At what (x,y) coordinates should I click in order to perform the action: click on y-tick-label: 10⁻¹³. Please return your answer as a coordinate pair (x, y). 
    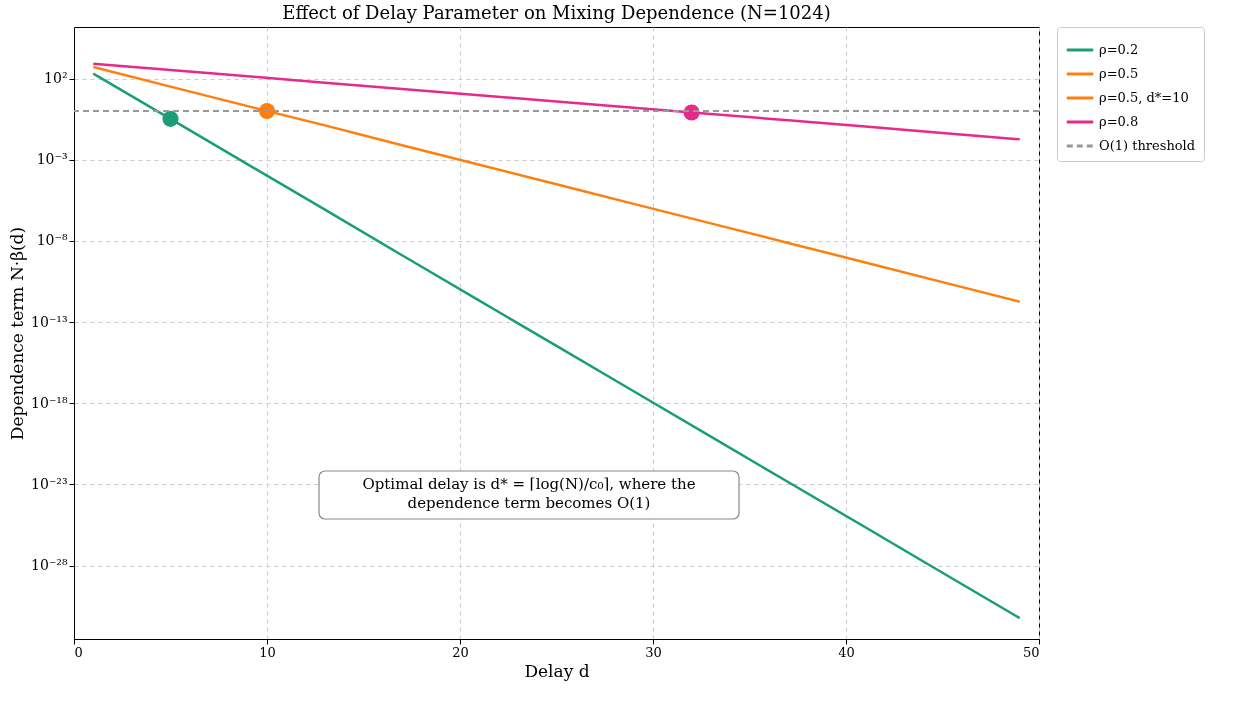
    Looking at the image, I should click on (49, 321).